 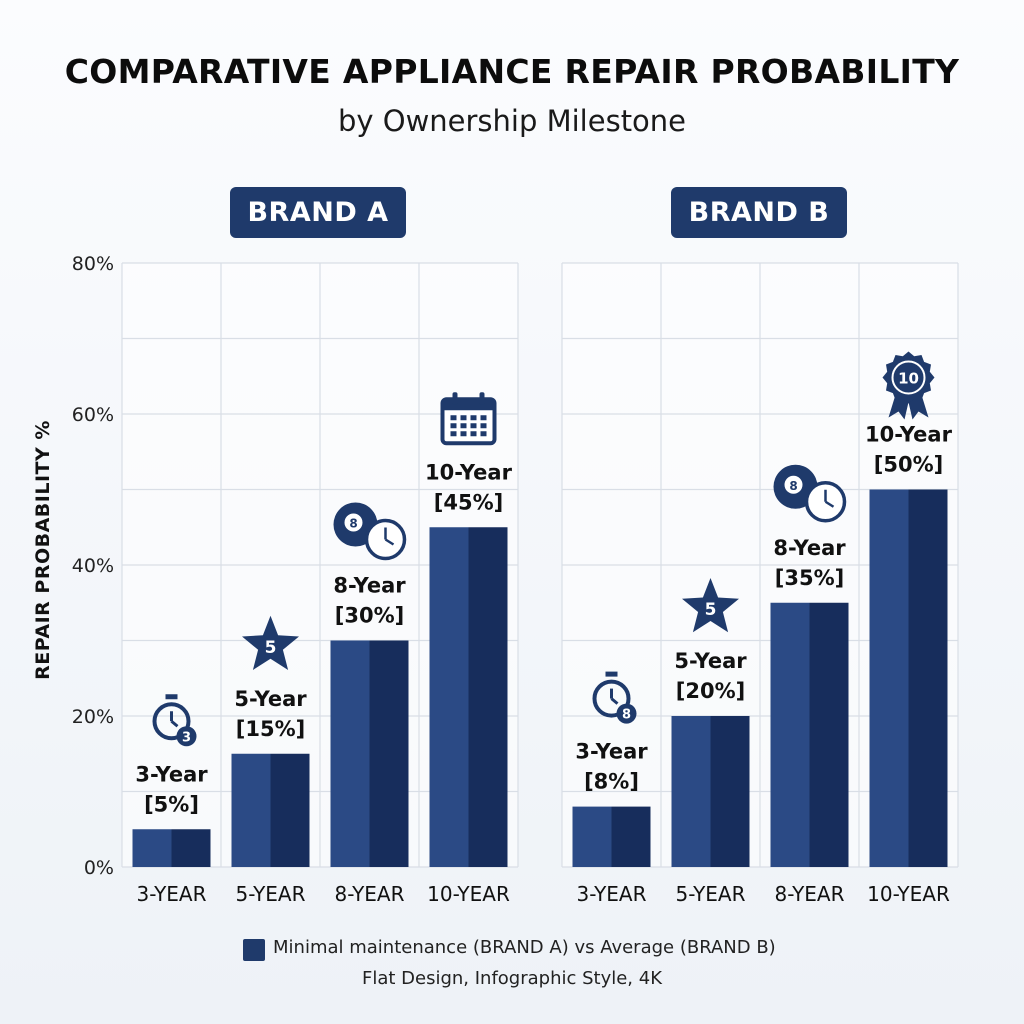 What do you see at coordinates (93, 415) in the screenshot?
I see `y-tick-label: 60%` at bounding box center [93, 415].